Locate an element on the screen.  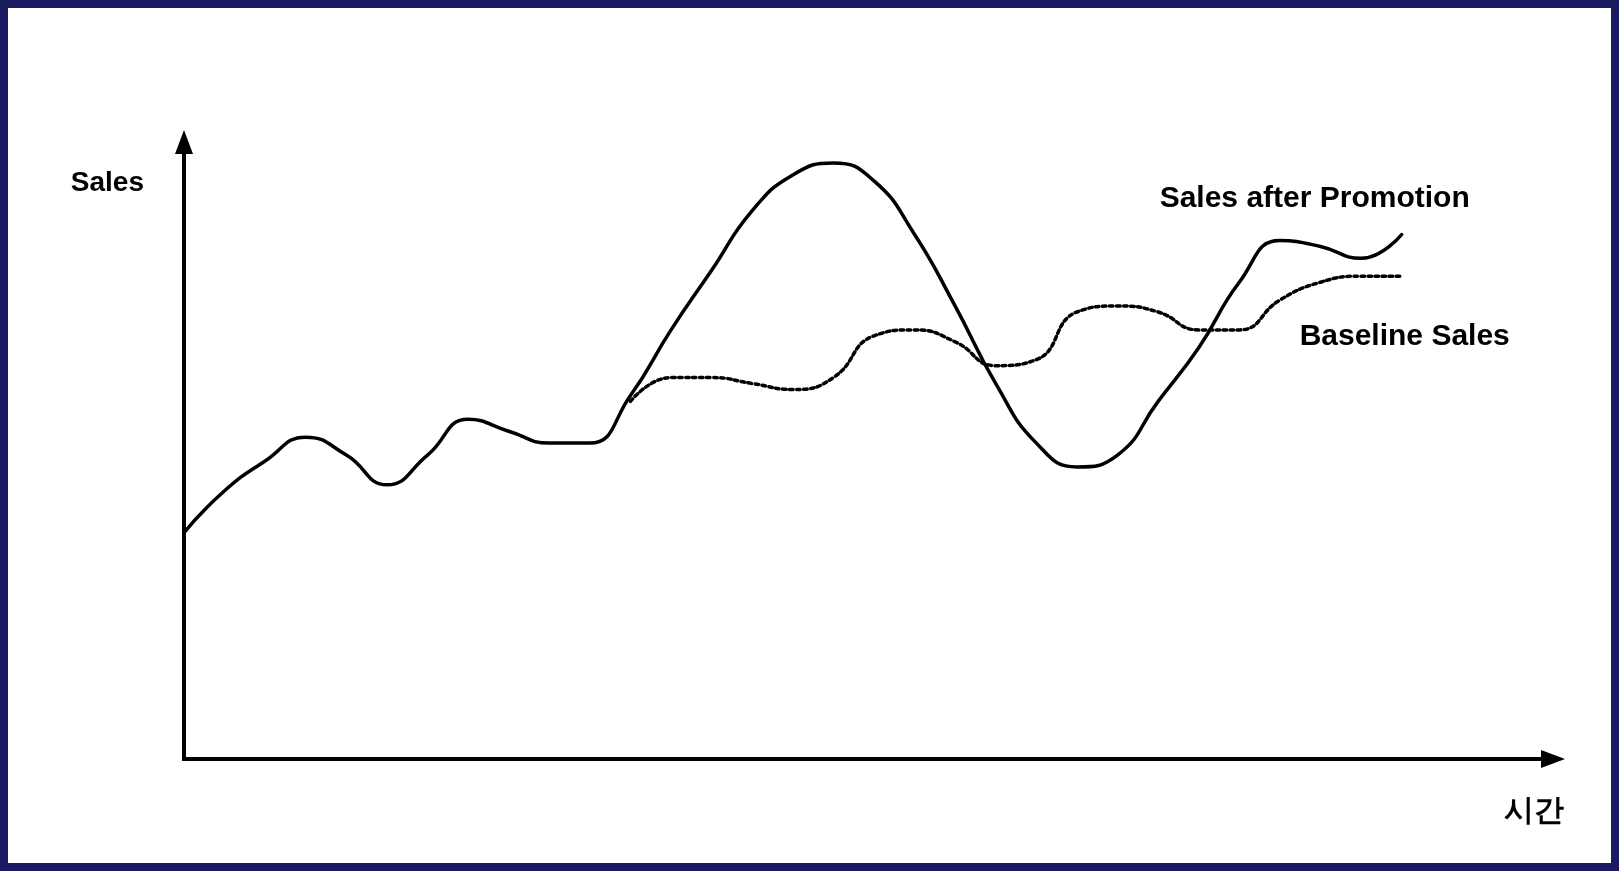
y-axis-title: Sales is located at coordinates (107, 181).